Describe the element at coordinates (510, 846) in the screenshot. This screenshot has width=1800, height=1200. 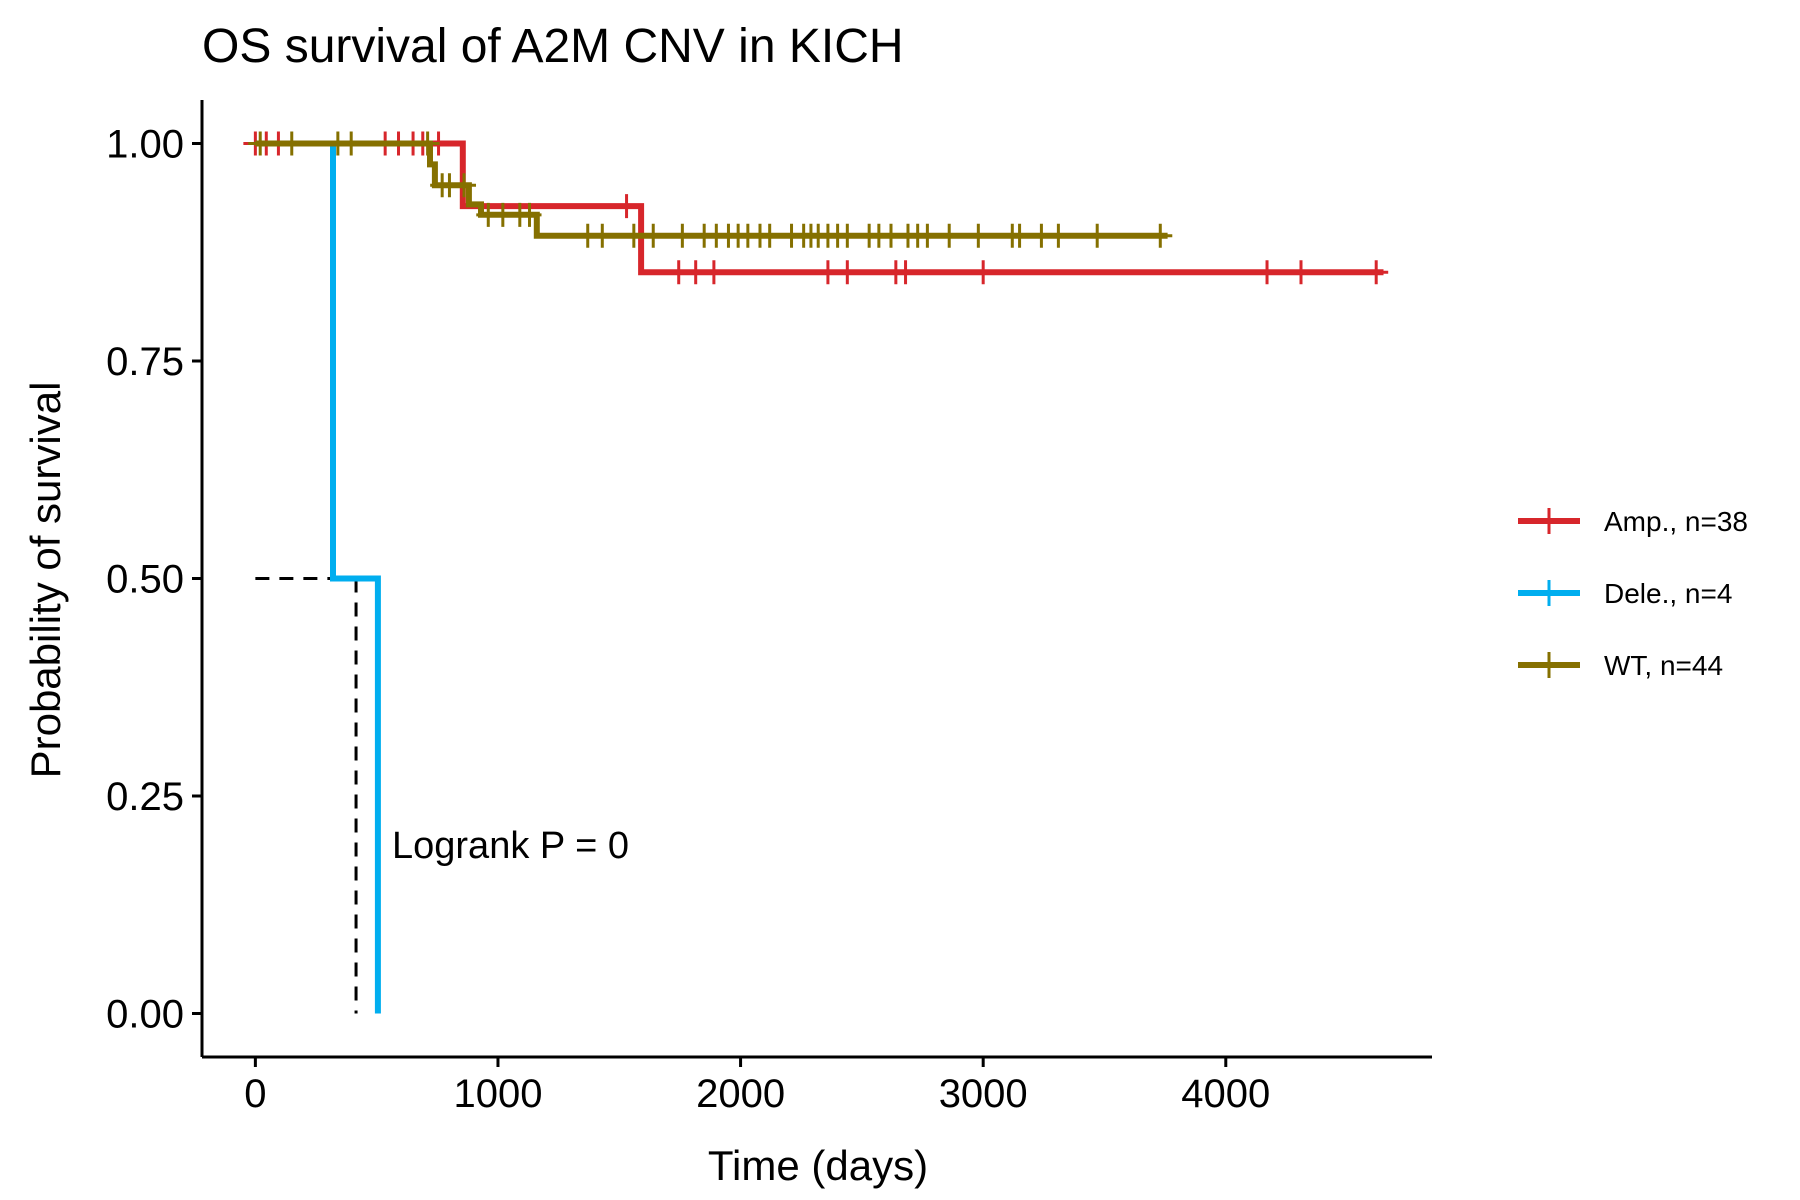
I see `logrank-annotation: Logrank P = 0` at that location.